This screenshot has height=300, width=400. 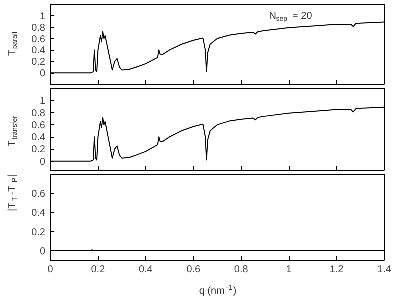 I want to click on x-tick-label: 0, so click(x=51, y=270).